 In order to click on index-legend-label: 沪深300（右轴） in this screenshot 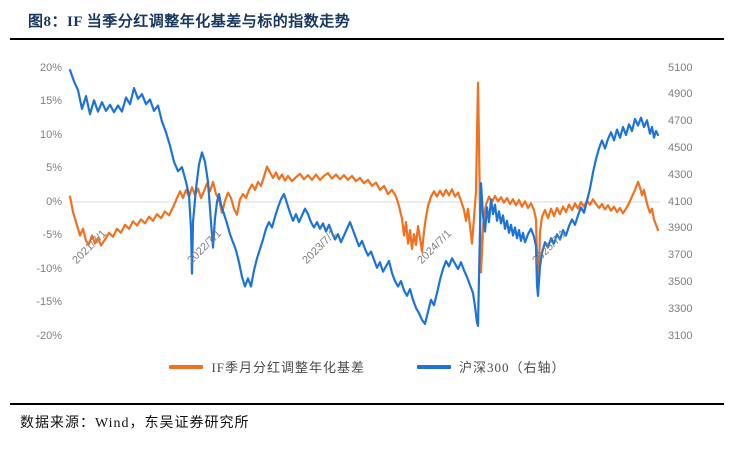, I will do `click(512, 367)`.